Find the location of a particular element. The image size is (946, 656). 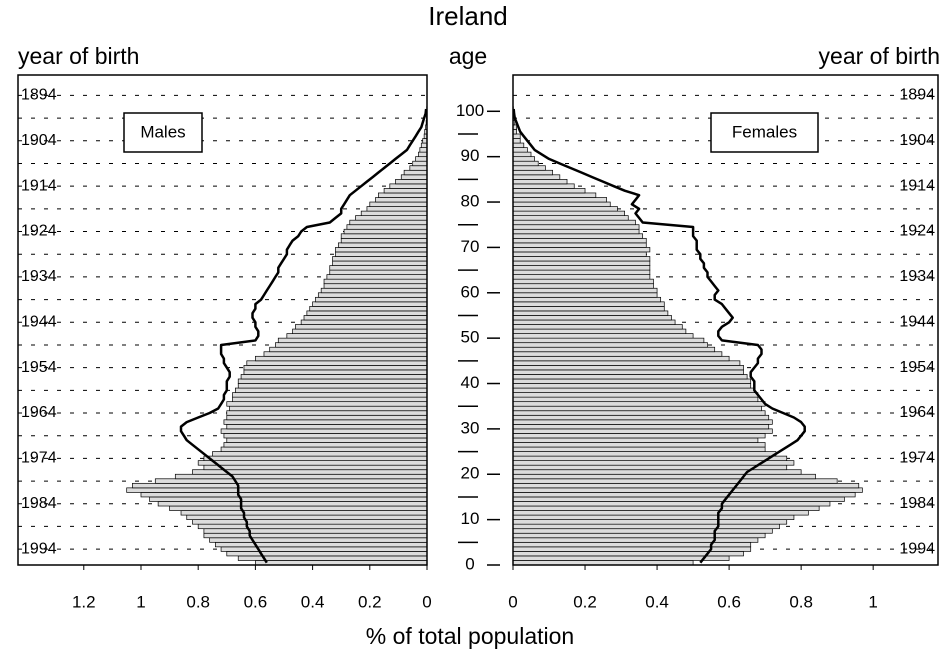

y2-tick-label: 1924 is located at coordinates (917, 231).